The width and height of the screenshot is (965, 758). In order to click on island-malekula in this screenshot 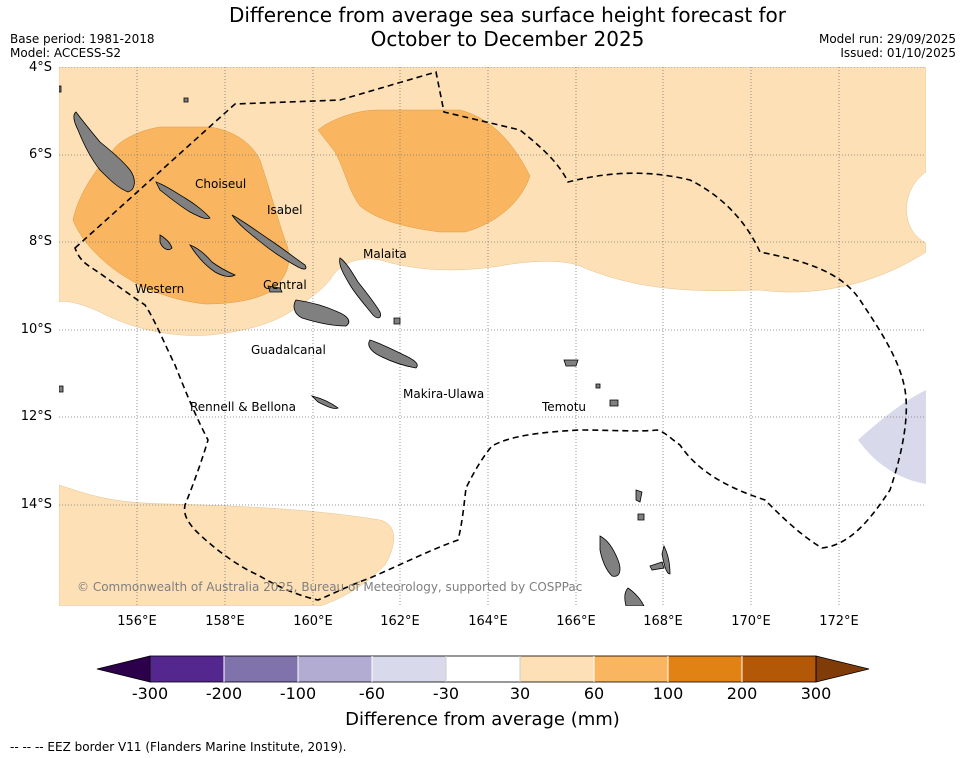, I will do `click(634, 596)`.